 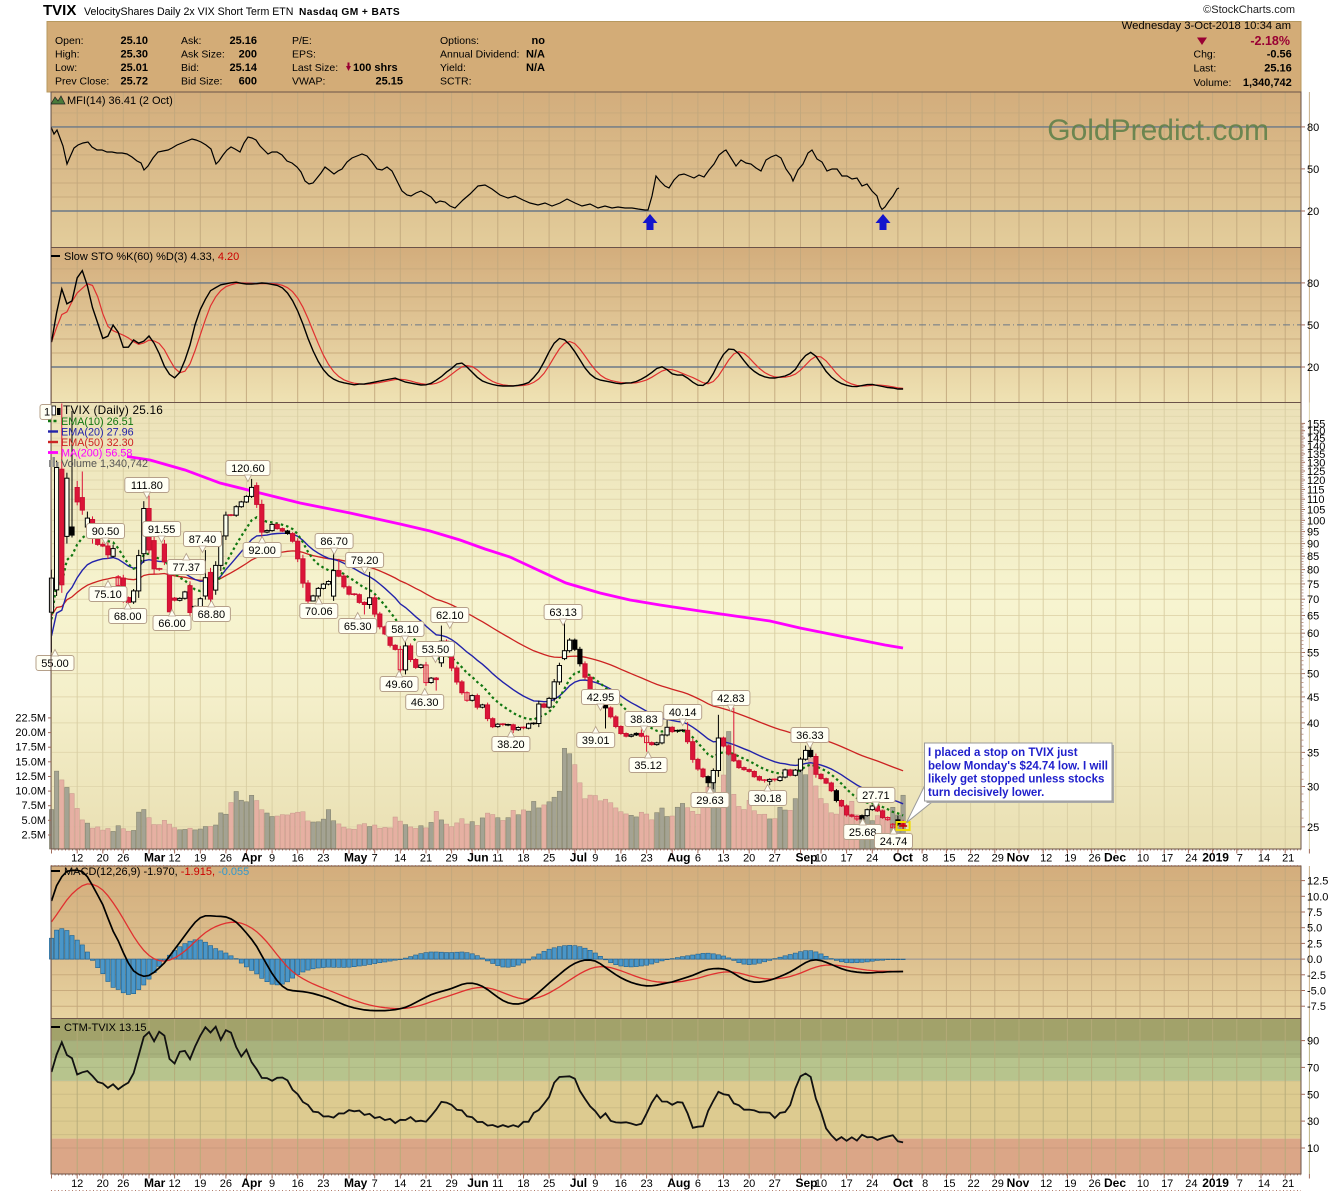 What do you see at coordinates (1267, 83) in the screenshot?
I see `svg-text: 1,340,742` at bounding box center [1267, 83].